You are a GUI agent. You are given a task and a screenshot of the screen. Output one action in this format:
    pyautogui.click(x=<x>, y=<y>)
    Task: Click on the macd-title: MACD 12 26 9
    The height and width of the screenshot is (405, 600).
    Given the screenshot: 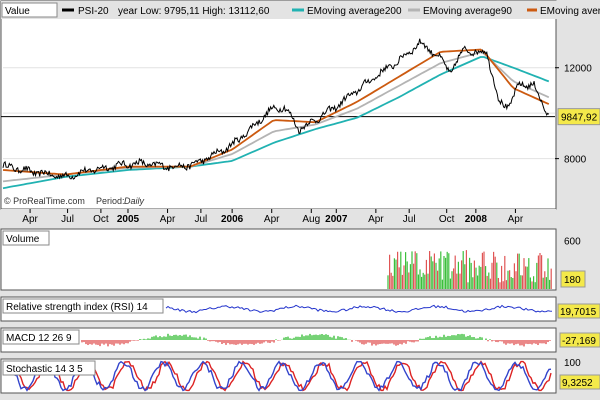 What is the action you would take?
    pyautogui.click(x=39, y=338)
    